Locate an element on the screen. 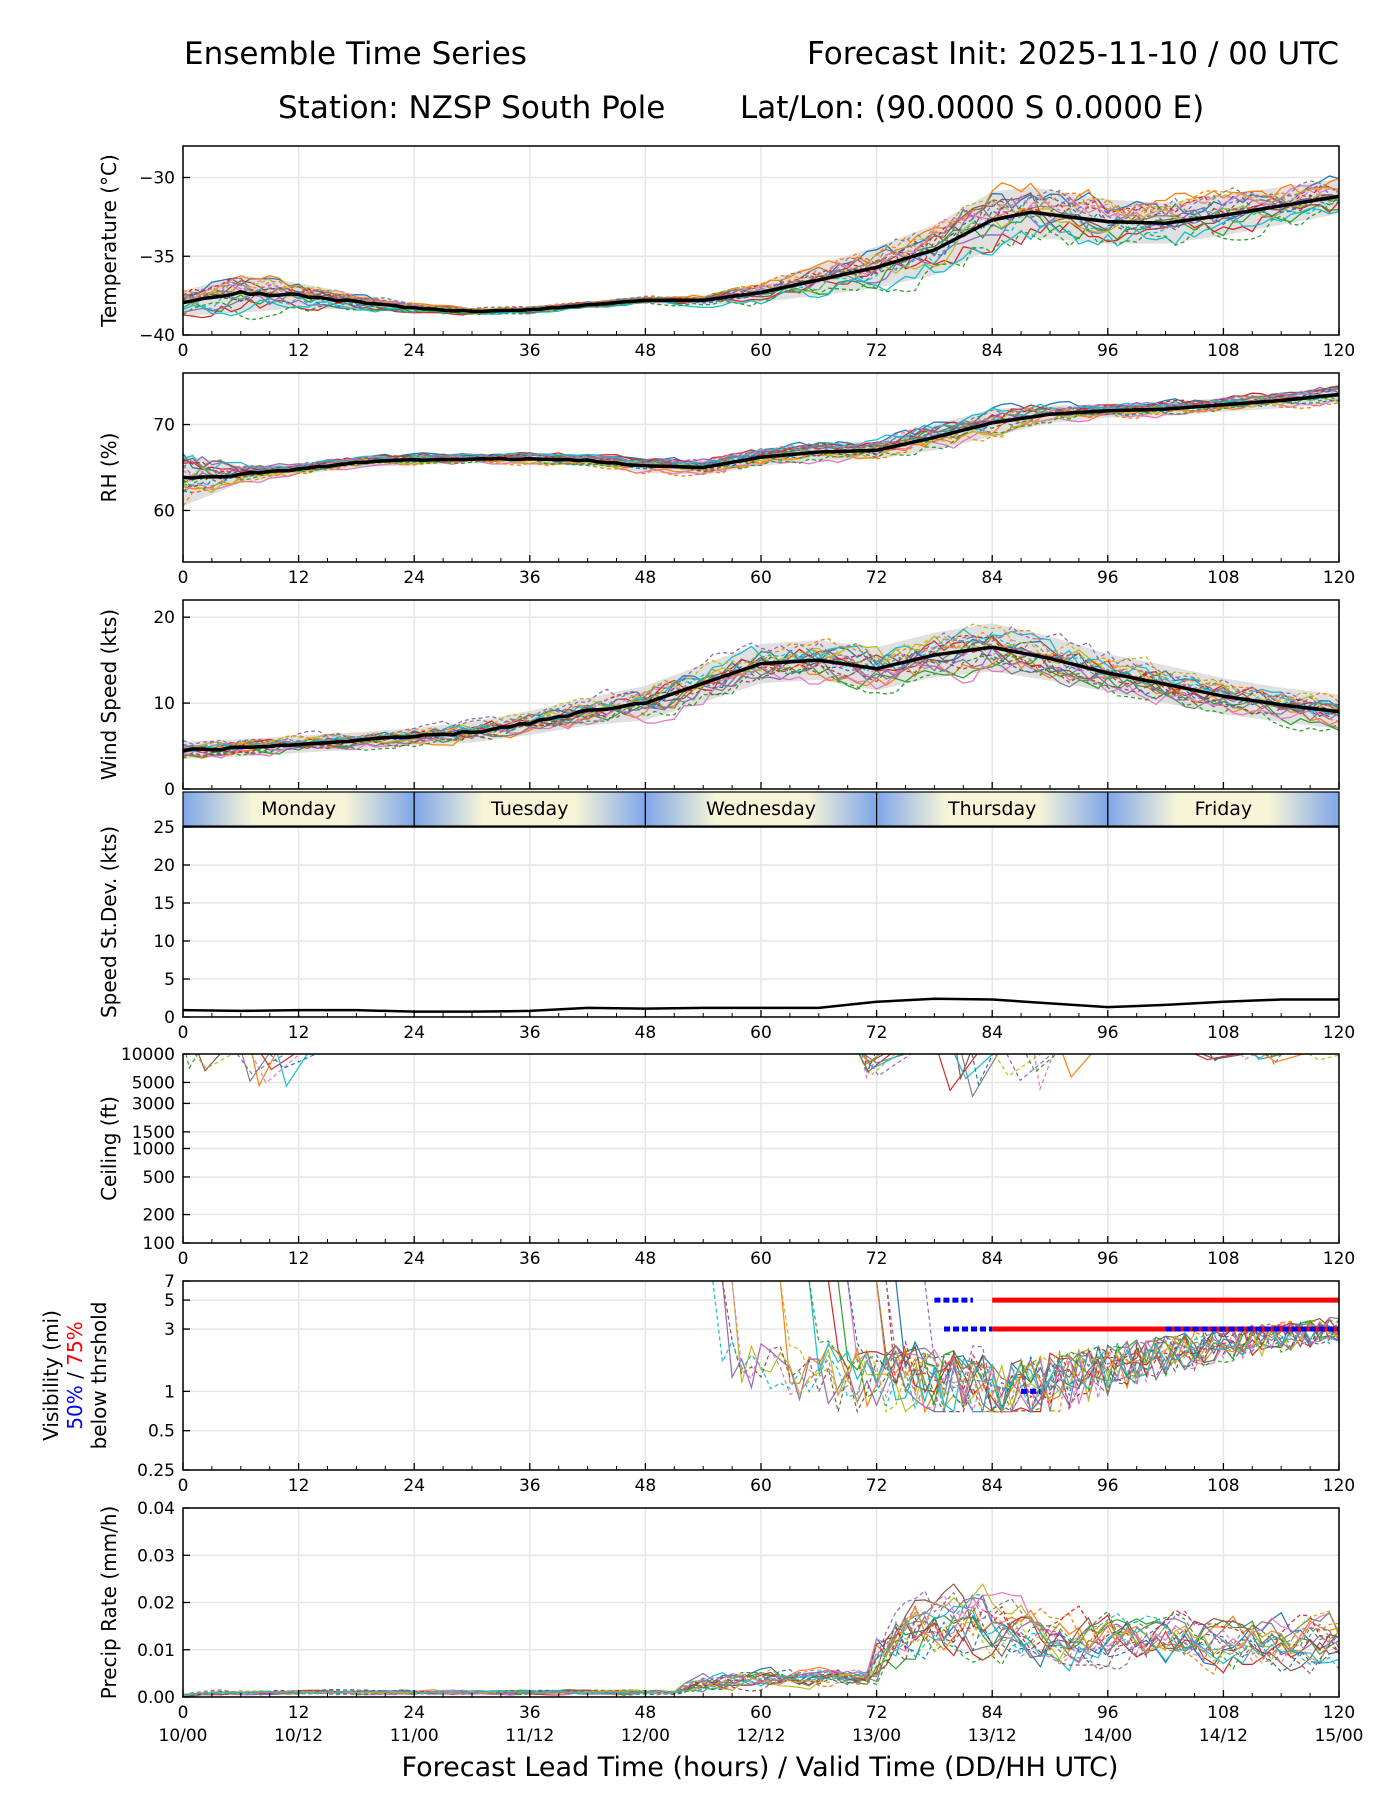 The width and height of the screenshot is (1400, 1800). label-75-percent: 75% is located at coordinates (75, 1343).